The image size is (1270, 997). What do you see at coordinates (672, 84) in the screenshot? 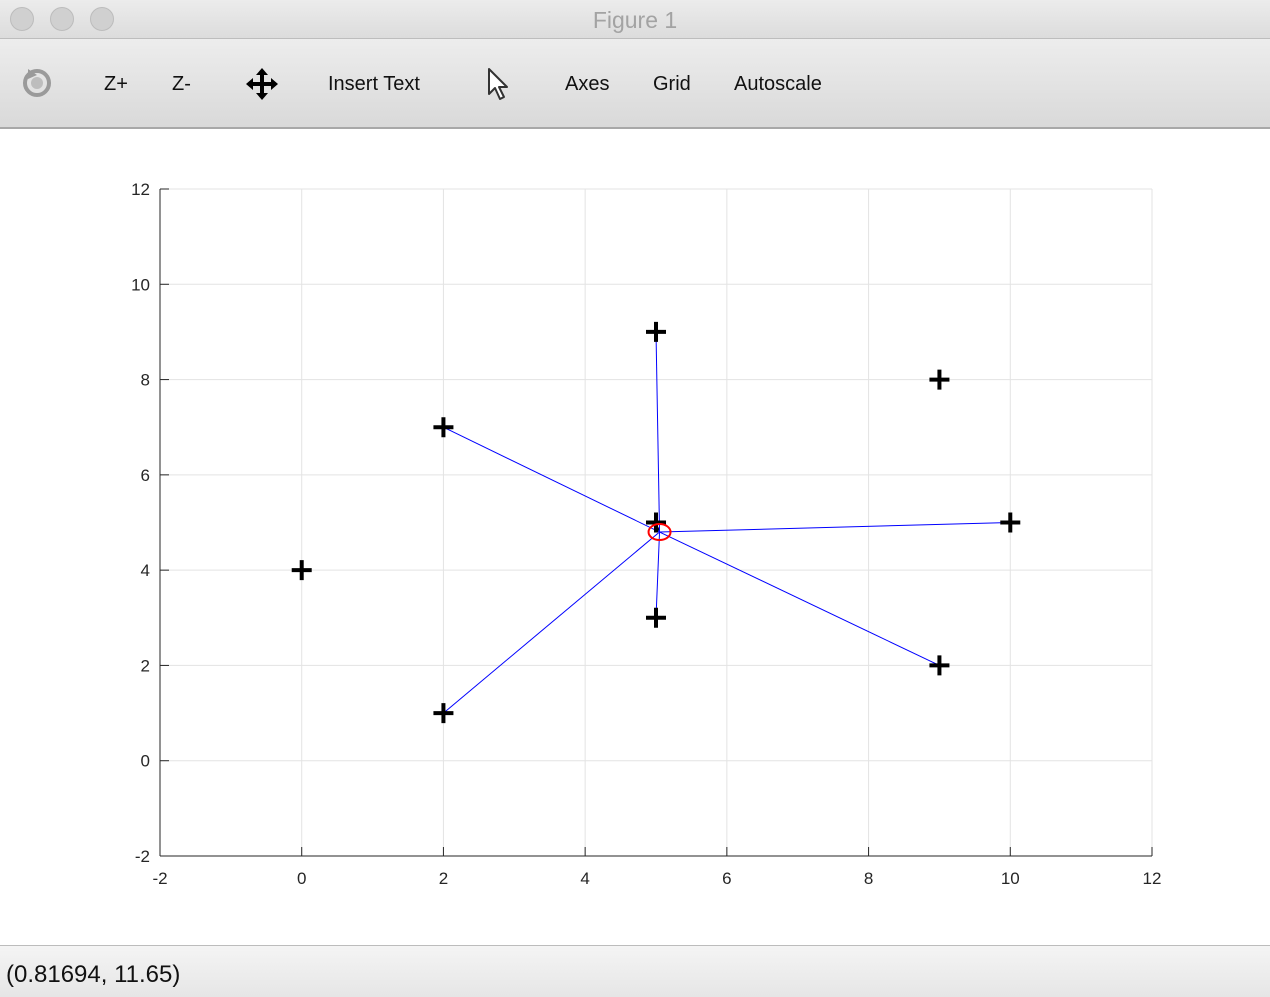
I see `grid-button: Grid` at bounding box center [672, 84].